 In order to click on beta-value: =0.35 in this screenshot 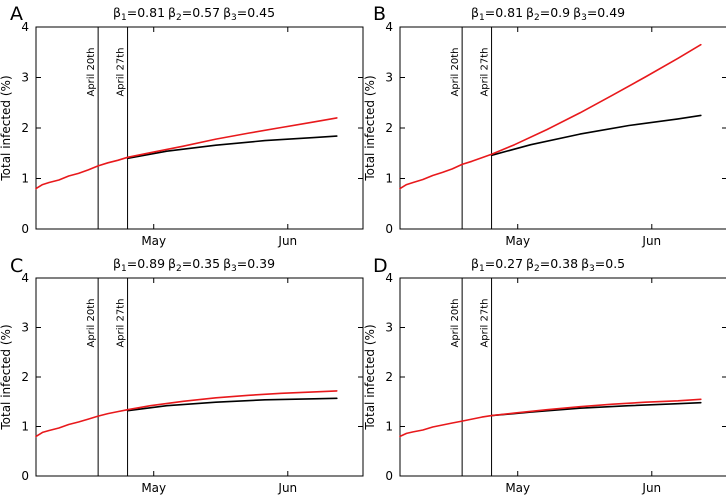, I will do `click(201, 263)`.